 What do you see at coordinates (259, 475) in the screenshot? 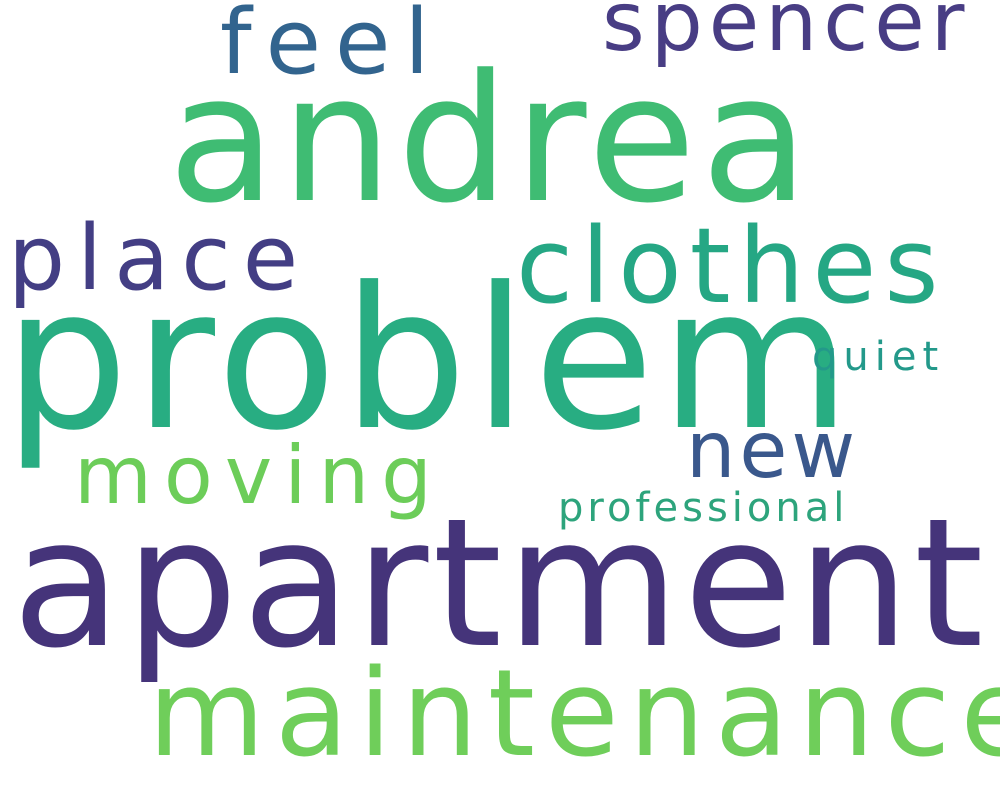
I see `word-moving: moving` at bounding box center [259, 475].